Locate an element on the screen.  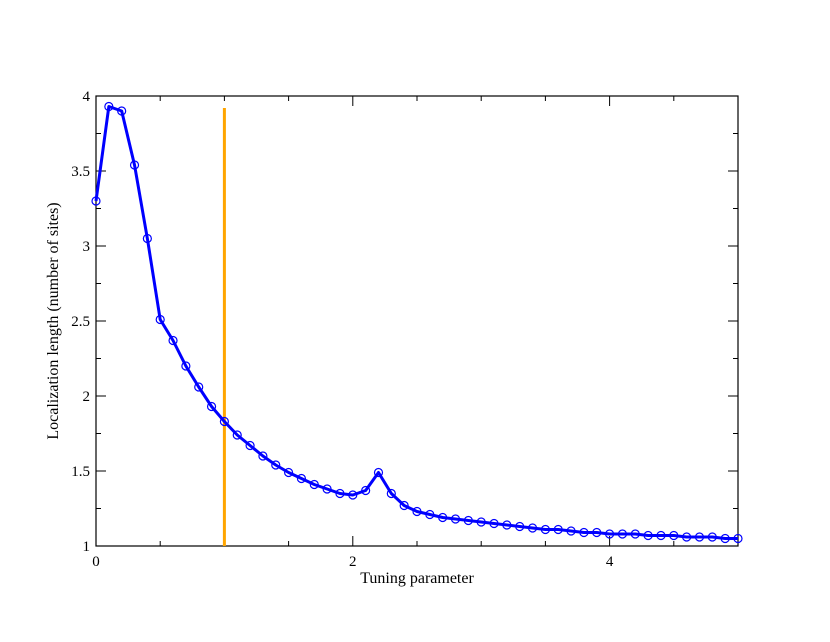
x-tick-label: 2 is located at coordinates (353, 562).